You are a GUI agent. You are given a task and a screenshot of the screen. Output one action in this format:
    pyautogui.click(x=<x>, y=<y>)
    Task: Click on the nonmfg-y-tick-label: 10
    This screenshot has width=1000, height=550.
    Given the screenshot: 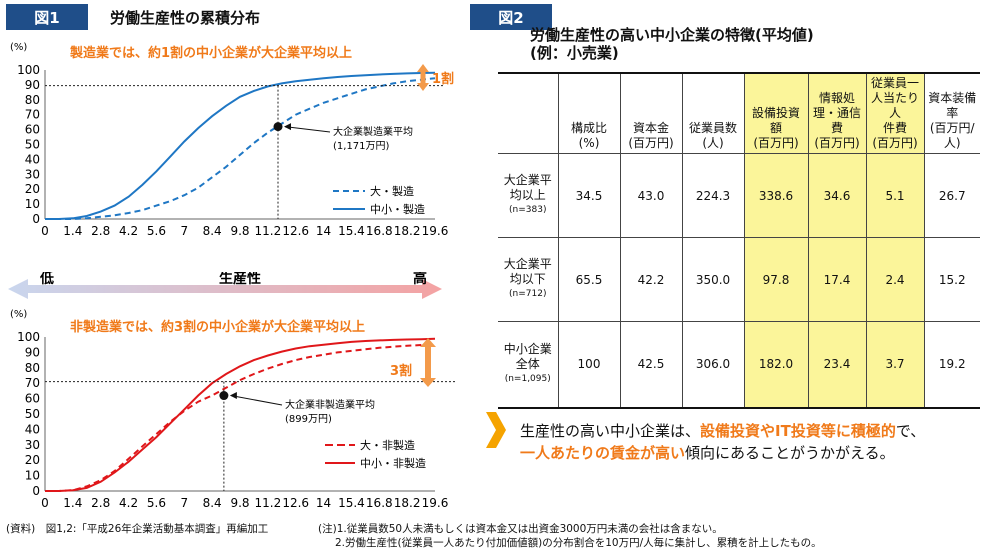 What is the action you would take?
    pyautogui.click(x=32, y=476)
    